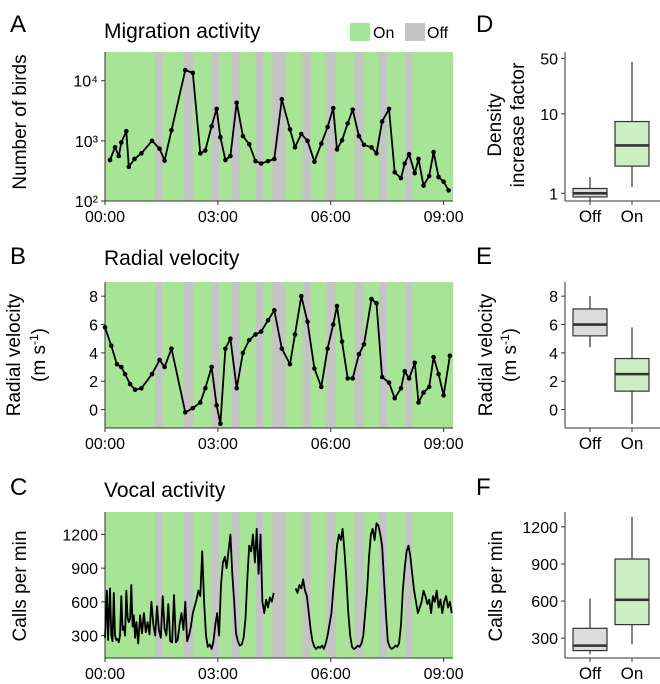  Describe the element at coordinates (549, 59) in the screenshot. I see `y-tick-label-d-2: 50` at that location.